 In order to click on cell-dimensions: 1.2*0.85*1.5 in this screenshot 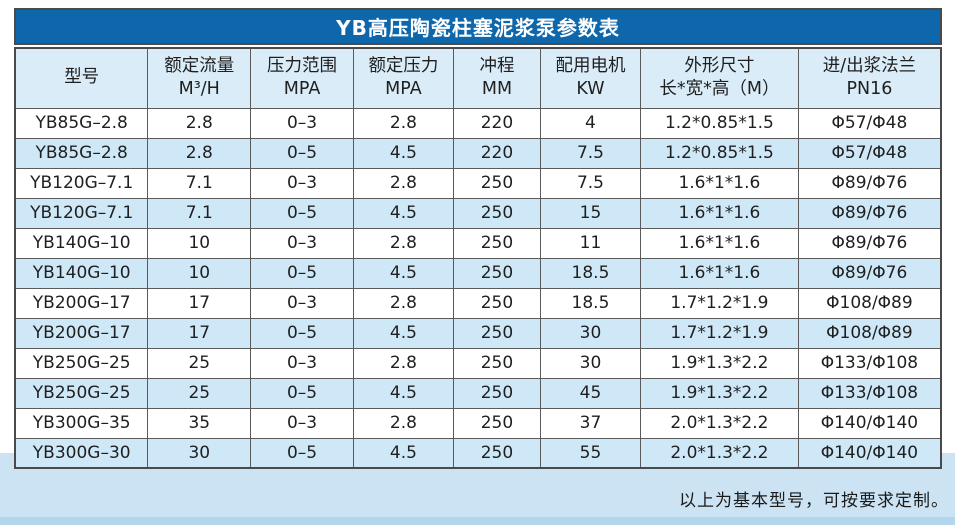, I will do `click(719, 123)`.